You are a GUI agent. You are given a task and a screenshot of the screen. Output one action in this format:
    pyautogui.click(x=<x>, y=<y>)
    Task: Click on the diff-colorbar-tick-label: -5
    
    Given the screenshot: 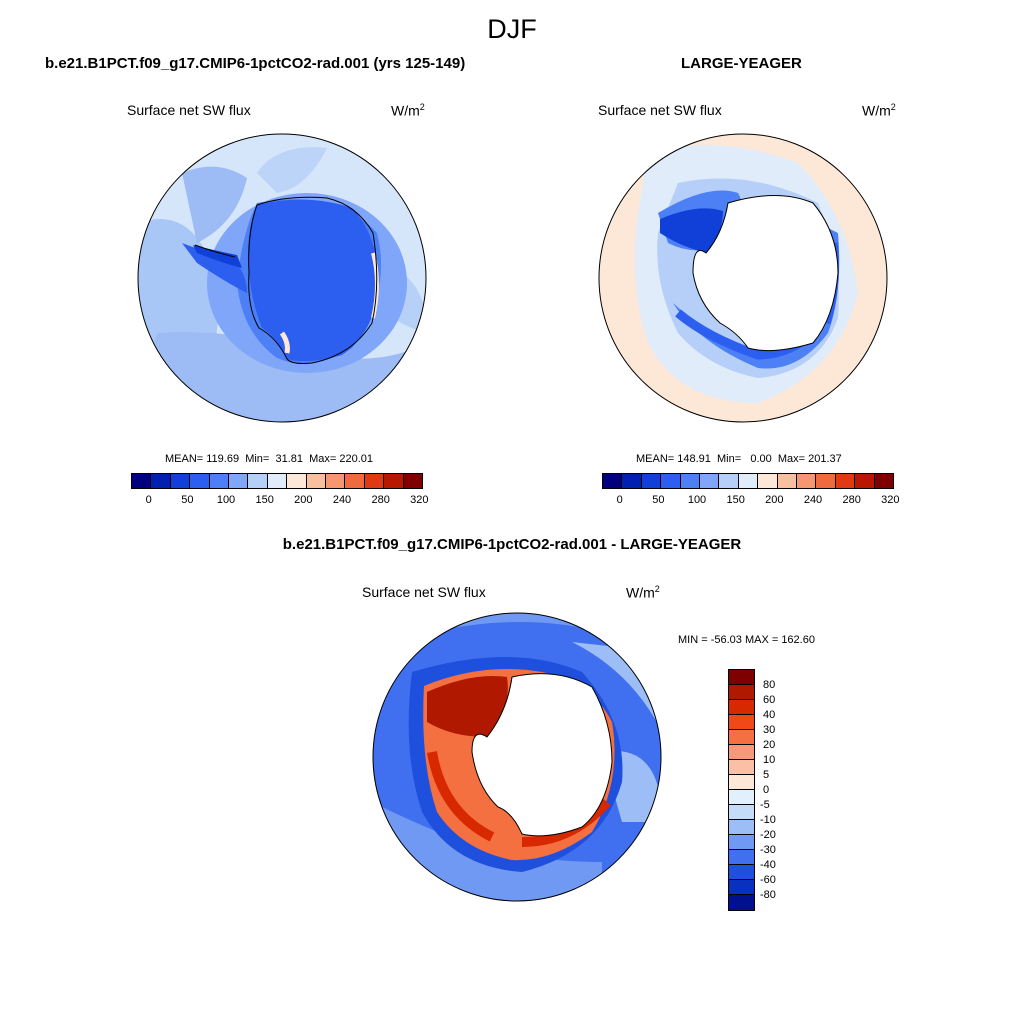 What is the action you would take?
    pyautogui.click(x=765, y=805)
    